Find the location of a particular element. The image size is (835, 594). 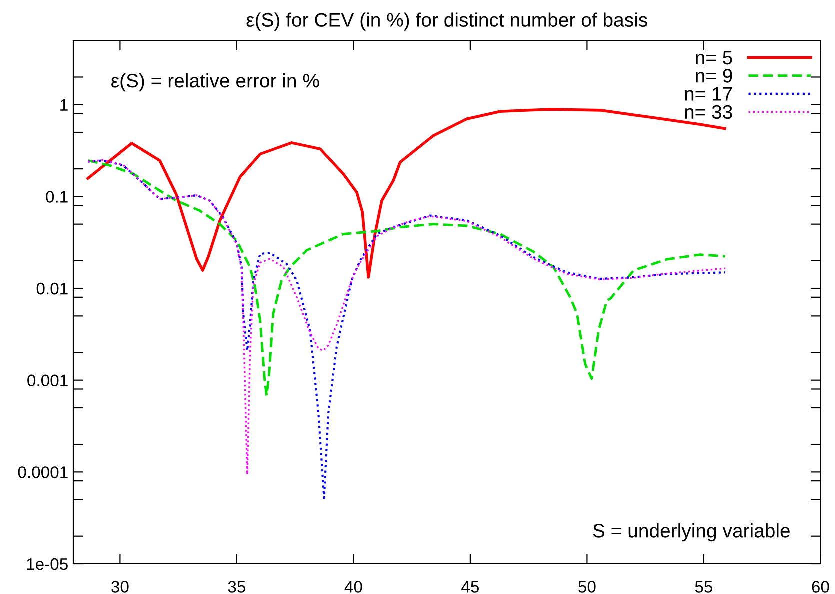

x-tick-label: 30 is located at coordinates (120, 587).